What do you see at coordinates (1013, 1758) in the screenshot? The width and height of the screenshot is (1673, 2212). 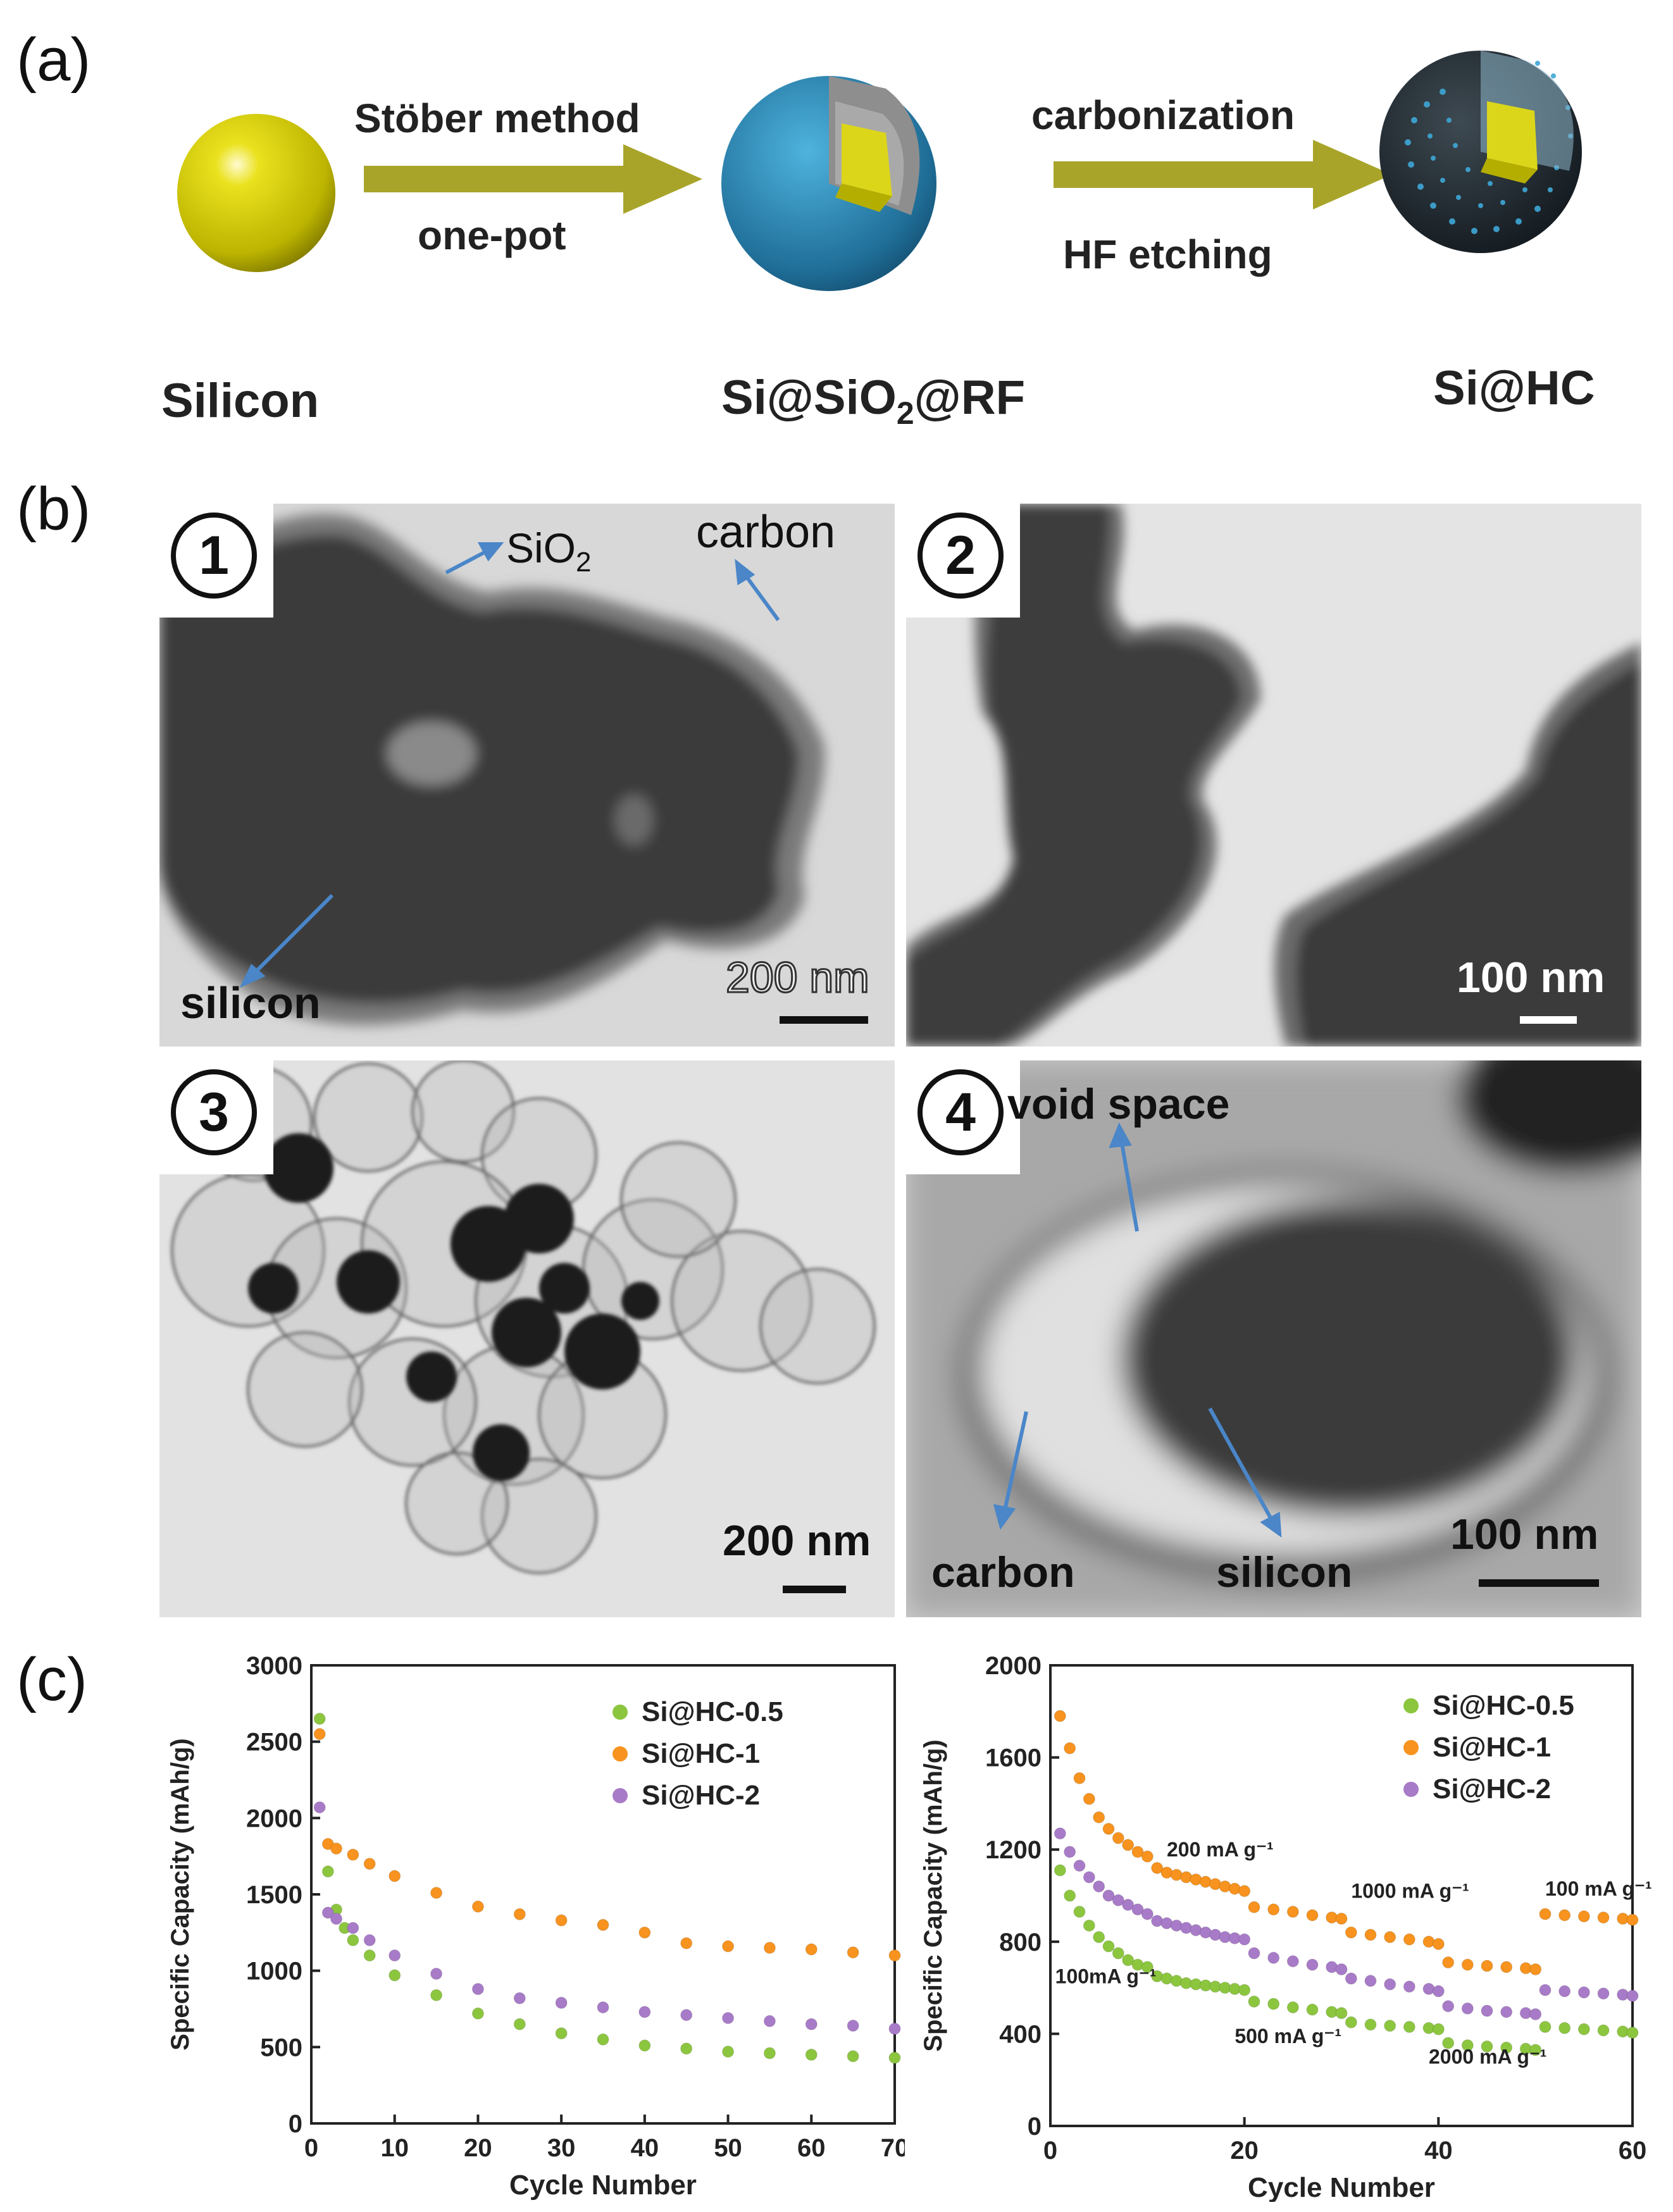 I see `y-tick-label: 1600` at bounding box center [1013, 1758].